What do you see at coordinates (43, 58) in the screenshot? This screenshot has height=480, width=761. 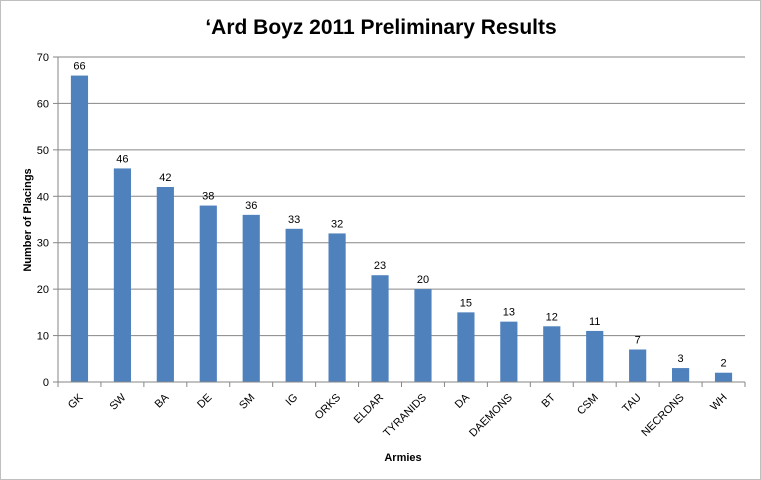 I see `y-tick-label: 70` at bounding box center [43, 58].